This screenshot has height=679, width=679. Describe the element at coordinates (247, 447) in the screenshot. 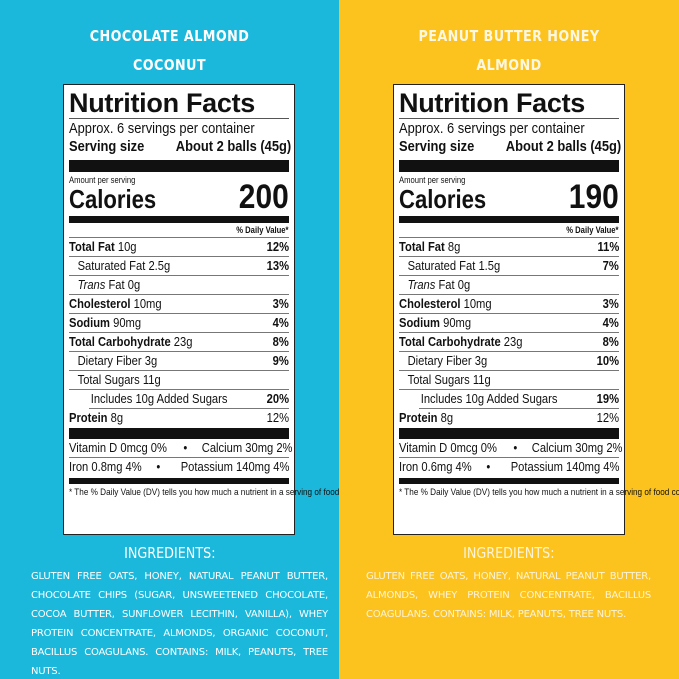

I see `calcium: Calcium 30mg 2%` at that location.